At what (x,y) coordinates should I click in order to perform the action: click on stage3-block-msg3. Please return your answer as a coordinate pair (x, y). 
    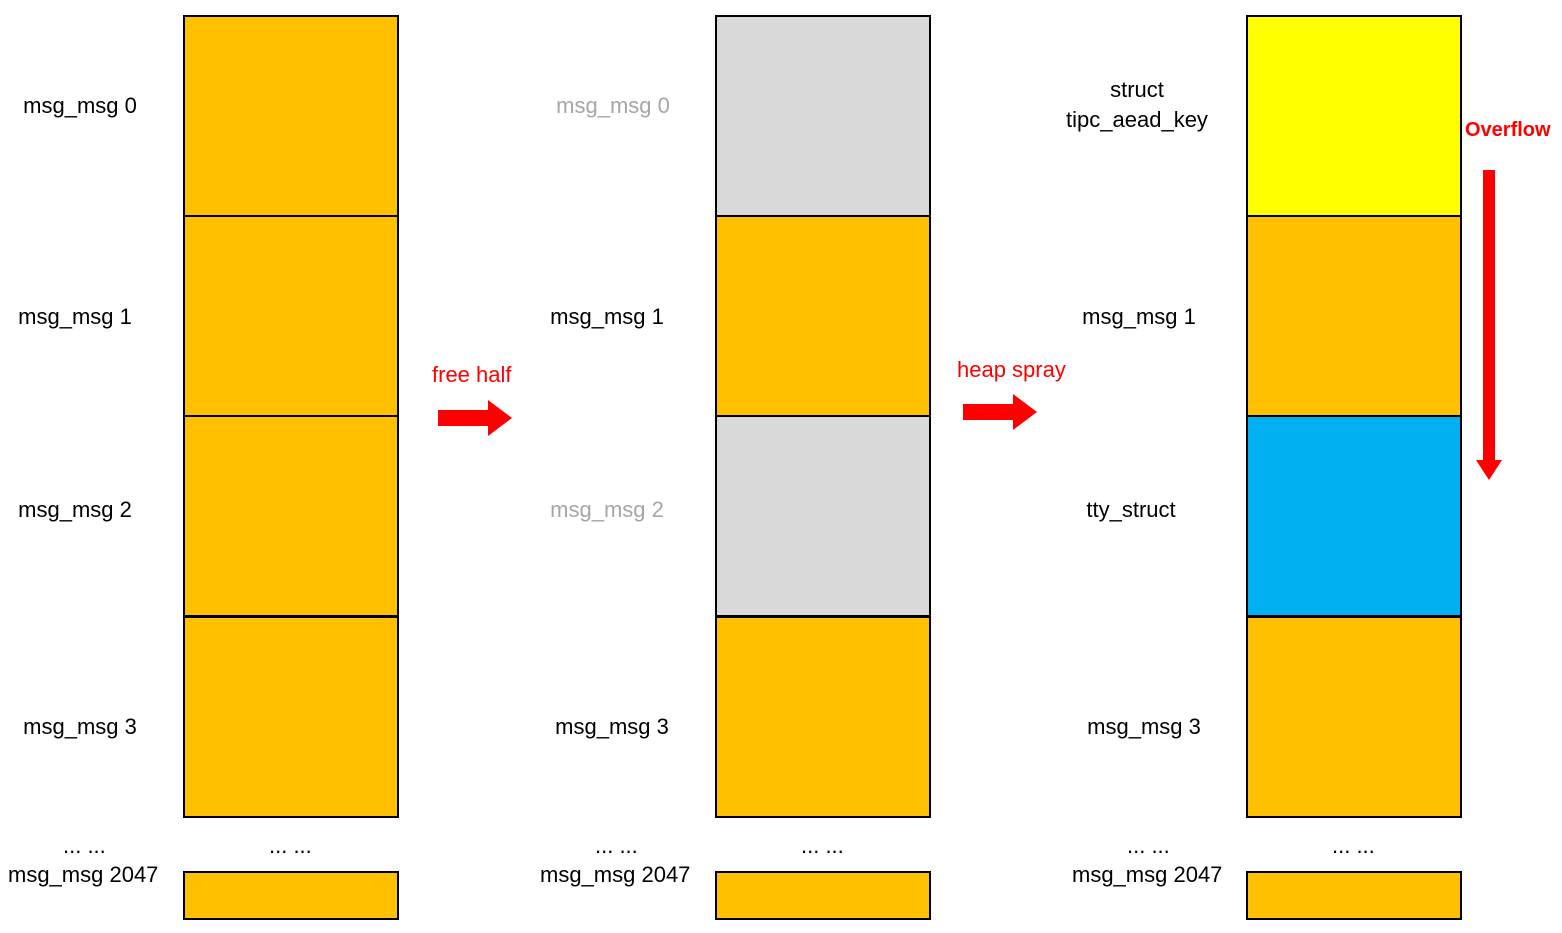
    Looking at the image, I should click on (1354, 717).